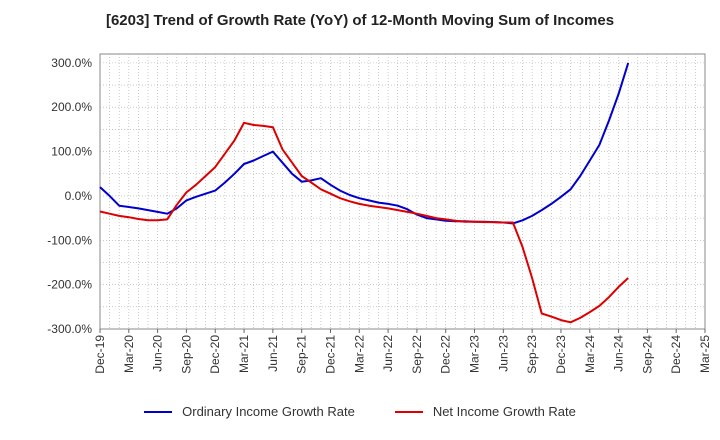 The image size is (720, 440). I want to click on x-tick-label: Sep-21, so click(302, 354).